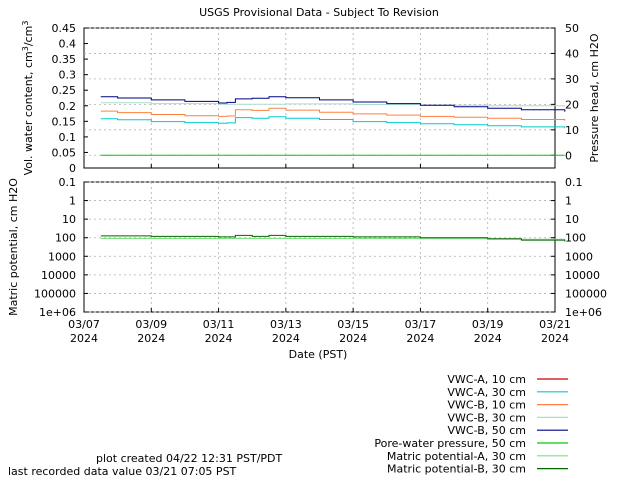  I want to click on top-y-axis: 0 0.05 0.1 0.15 0.2 0.25 0.3 0.35 0.4 0.45, so click(70, 98).